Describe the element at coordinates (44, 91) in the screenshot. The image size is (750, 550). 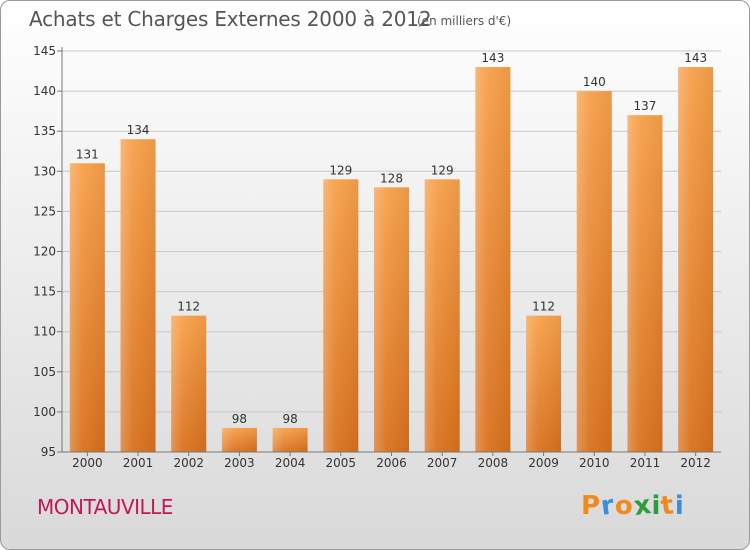
I see `y-tick-label: 140` at that location.